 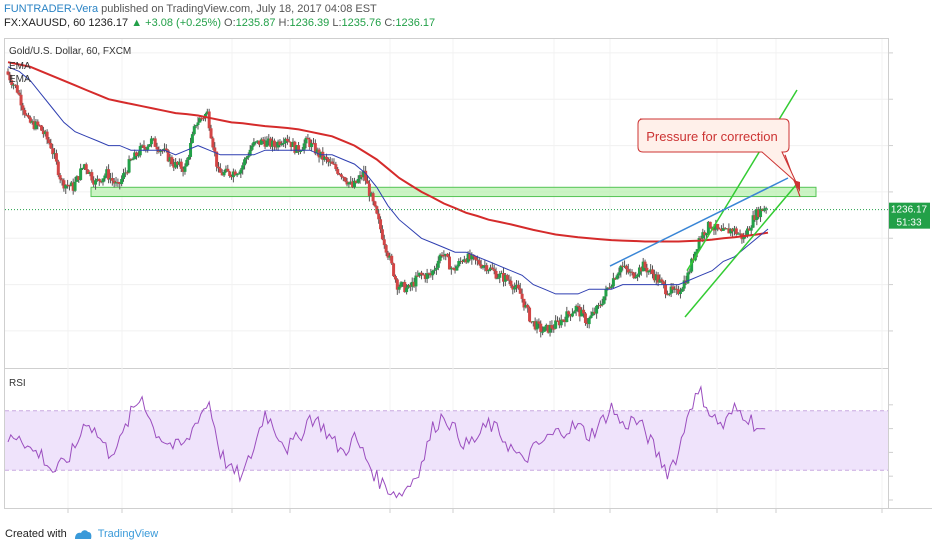 What do you see at coordinates (909, 210) in the screenshot?
I see `last-price-badge-price: 1236.17` at bounding box center [909, 210].